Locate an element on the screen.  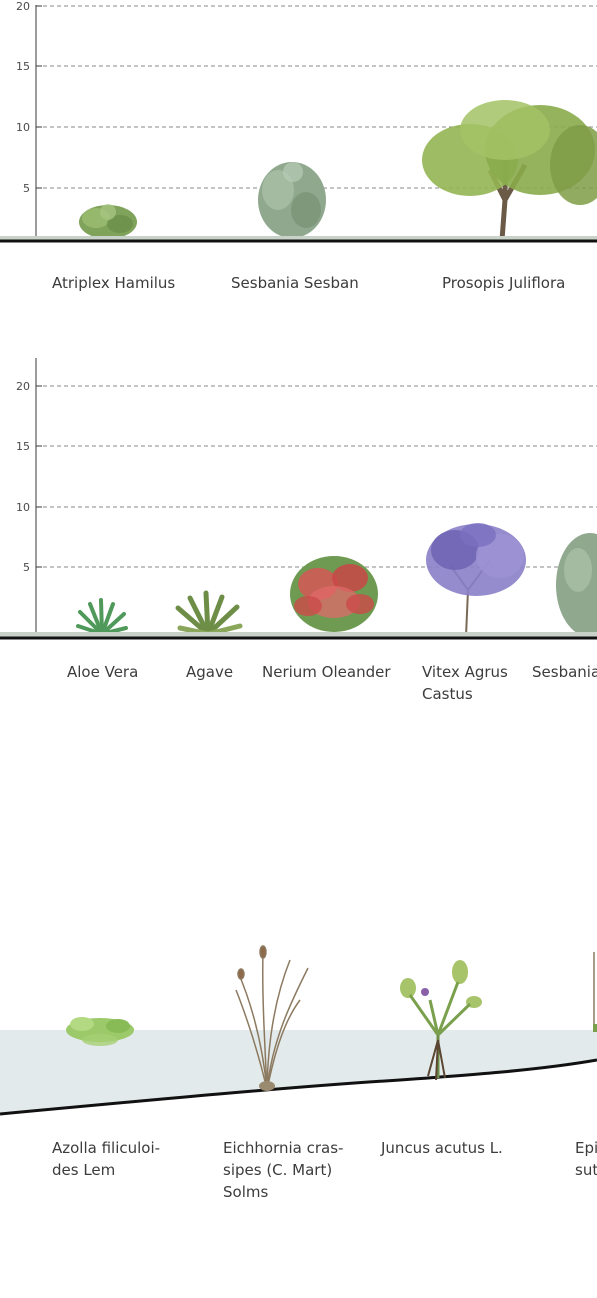
prosopis-juliflora-plant is located at coordinates (509, 170).